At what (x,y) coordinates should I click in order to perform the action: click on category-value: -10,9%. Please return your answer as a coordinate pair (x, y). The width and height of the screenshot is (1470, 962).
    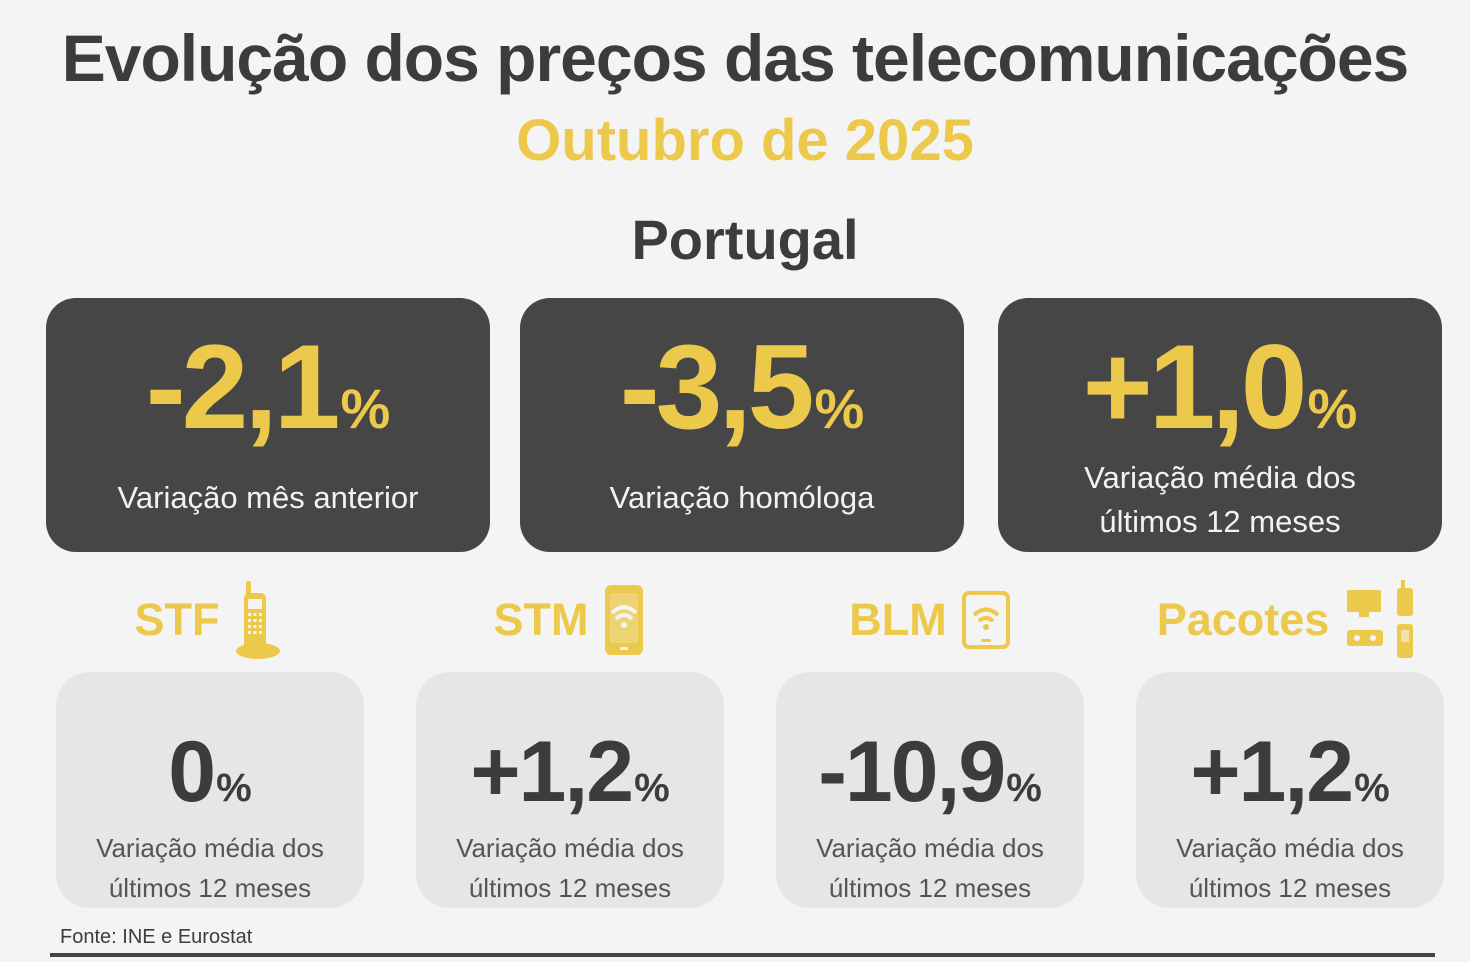
    Looking at the image, I should click on (930, 780).